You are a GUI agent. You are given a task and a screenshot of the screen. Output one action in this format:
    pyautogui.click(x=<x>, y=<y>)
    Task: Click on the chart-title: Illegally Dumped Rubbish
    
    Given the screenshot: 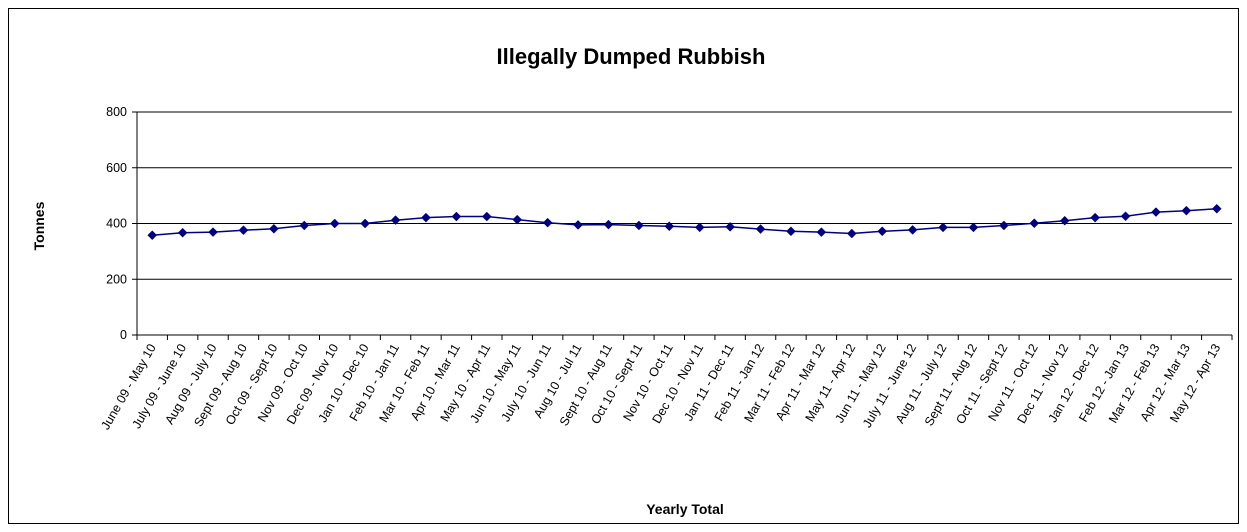 What is the action you would take?
    pyautogui.click(x=631, y=56)
    